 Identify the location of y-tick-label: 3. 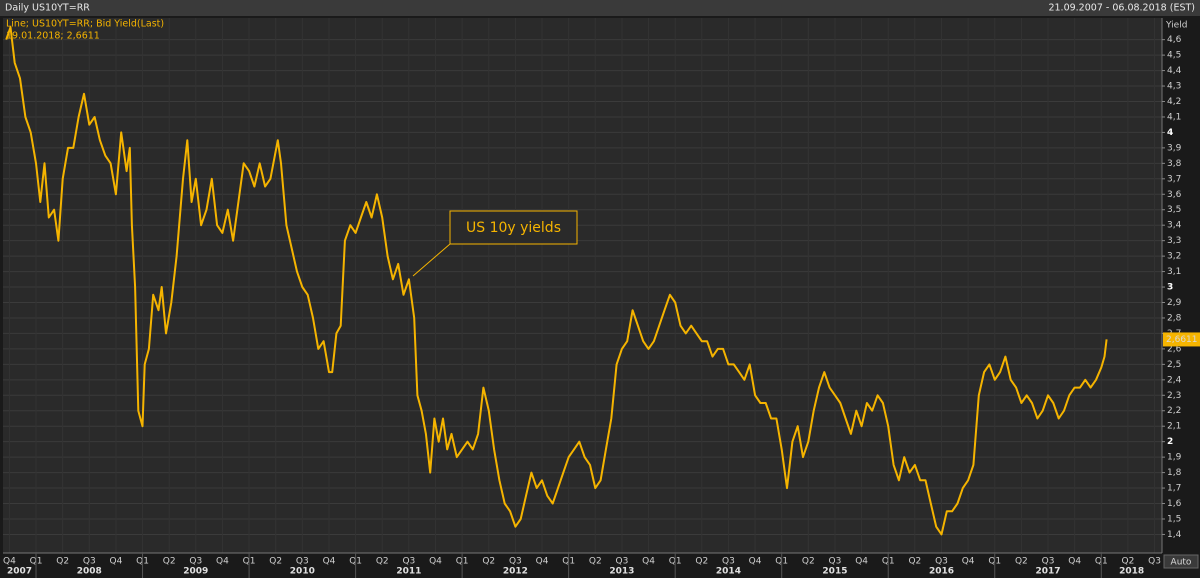
(1170, 288).